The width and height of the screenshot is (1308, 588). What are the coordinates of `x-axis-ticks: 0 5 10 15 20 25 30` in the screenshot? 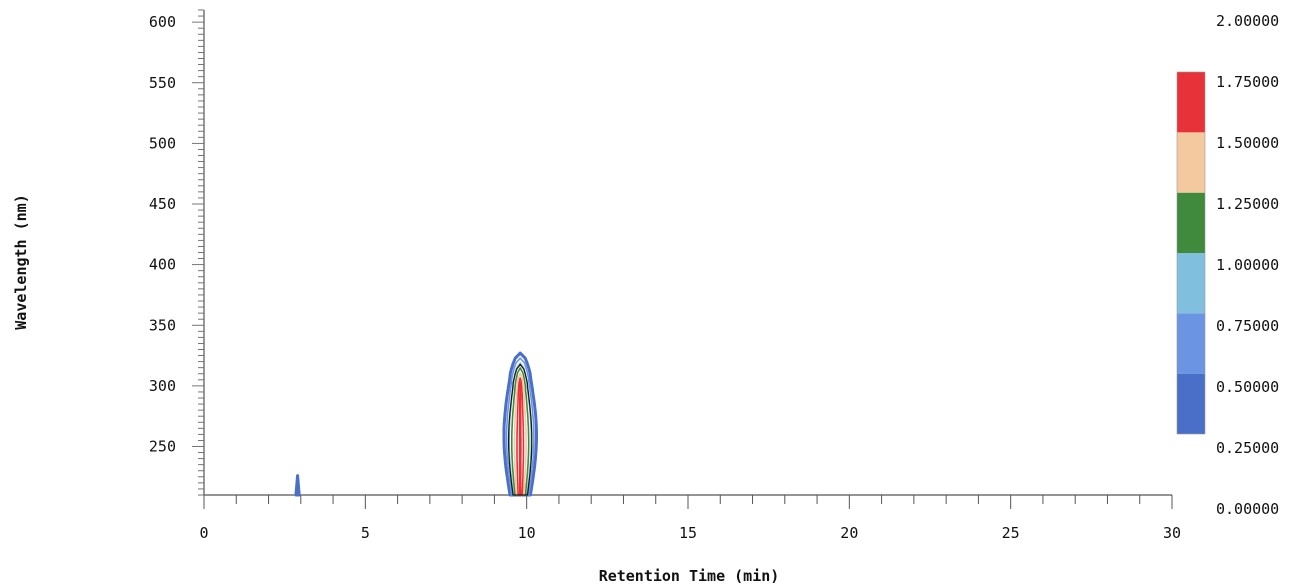 It's located at (690, 518).